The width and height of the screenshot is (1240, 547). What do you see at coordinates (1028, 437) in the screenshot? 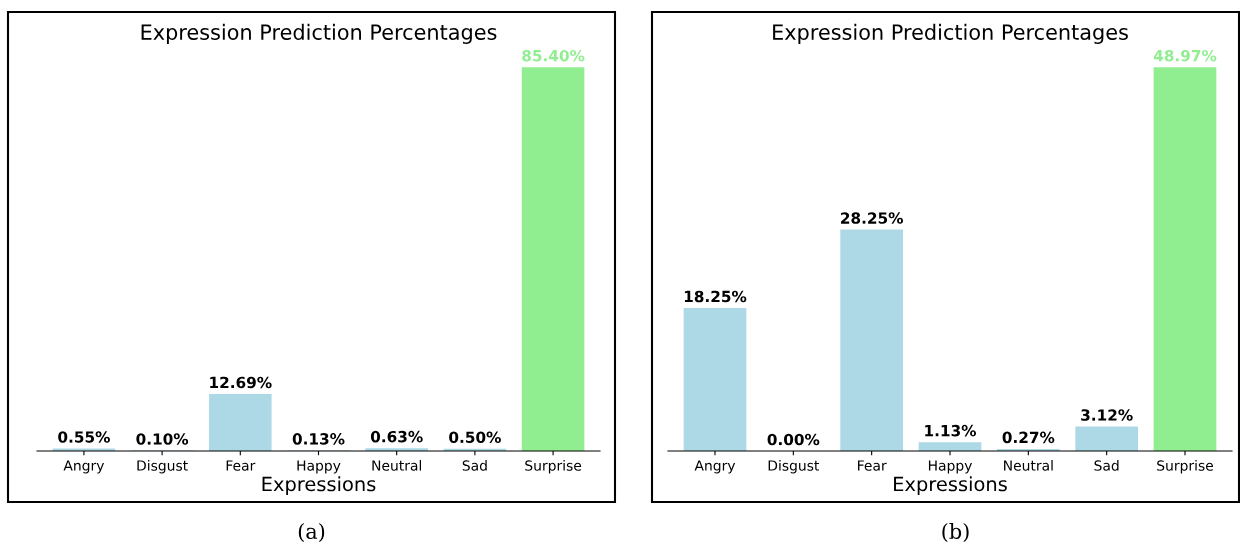
I see `data-label: 0.27%` at bounding box center [1028, 437].